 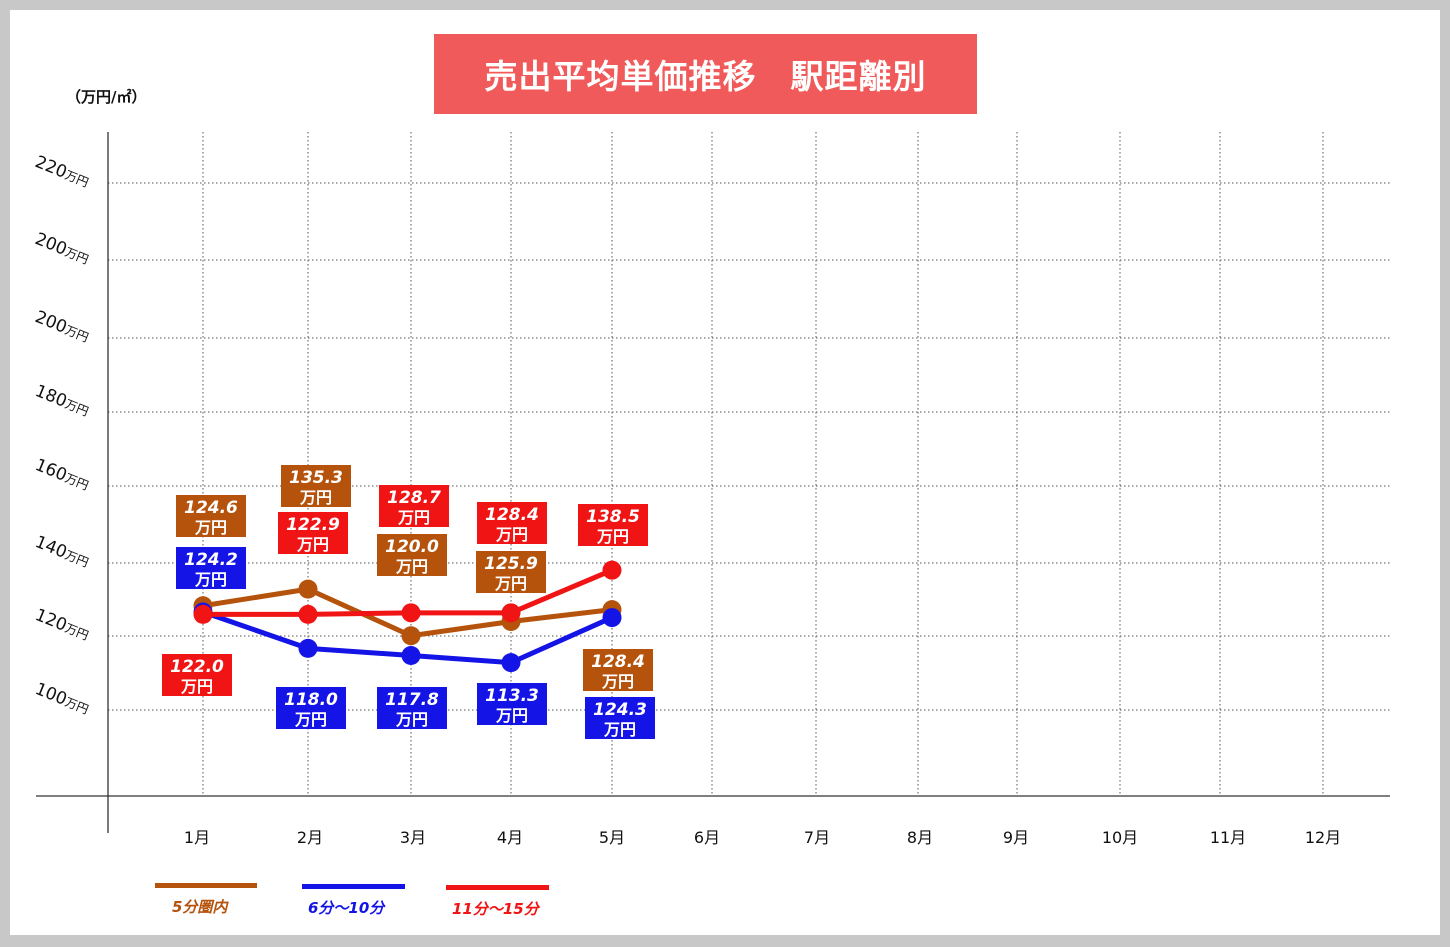 I want to click on data-label: 135.3, so click(x=316, y=478).